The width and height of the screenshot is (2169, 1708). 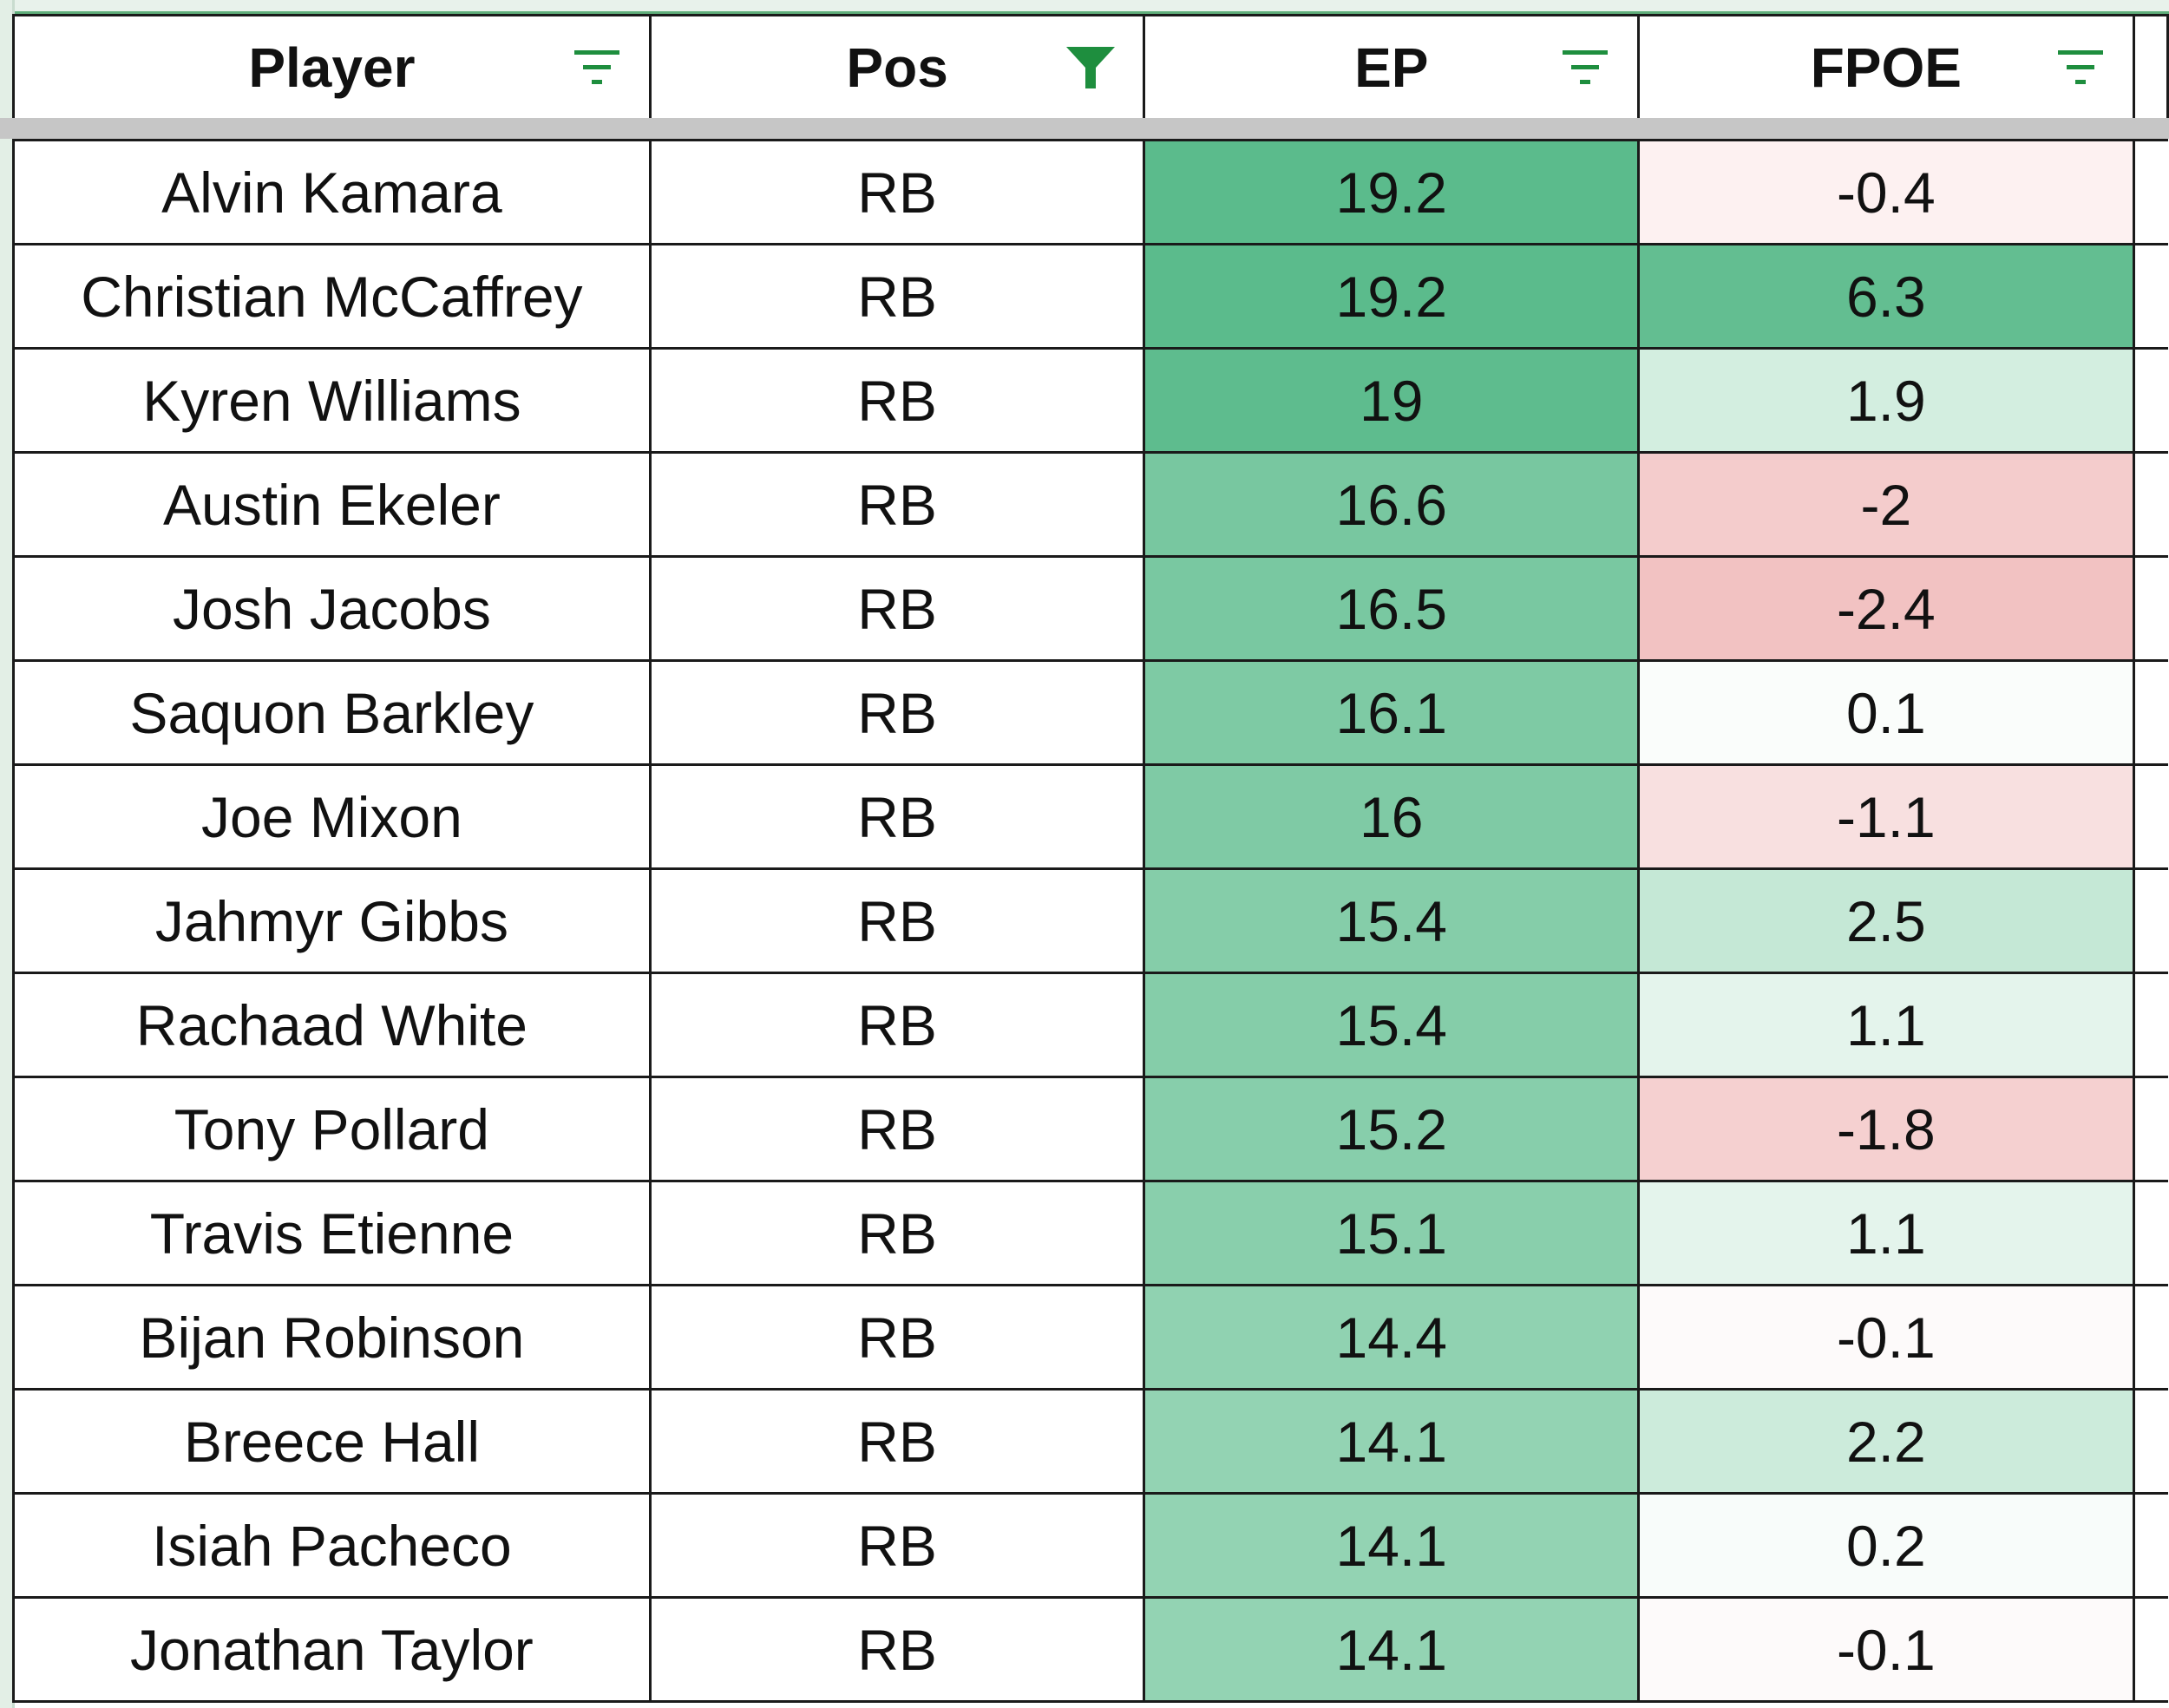 I want to click on header-cell-ep: EP, so click(x=1392, y=67).